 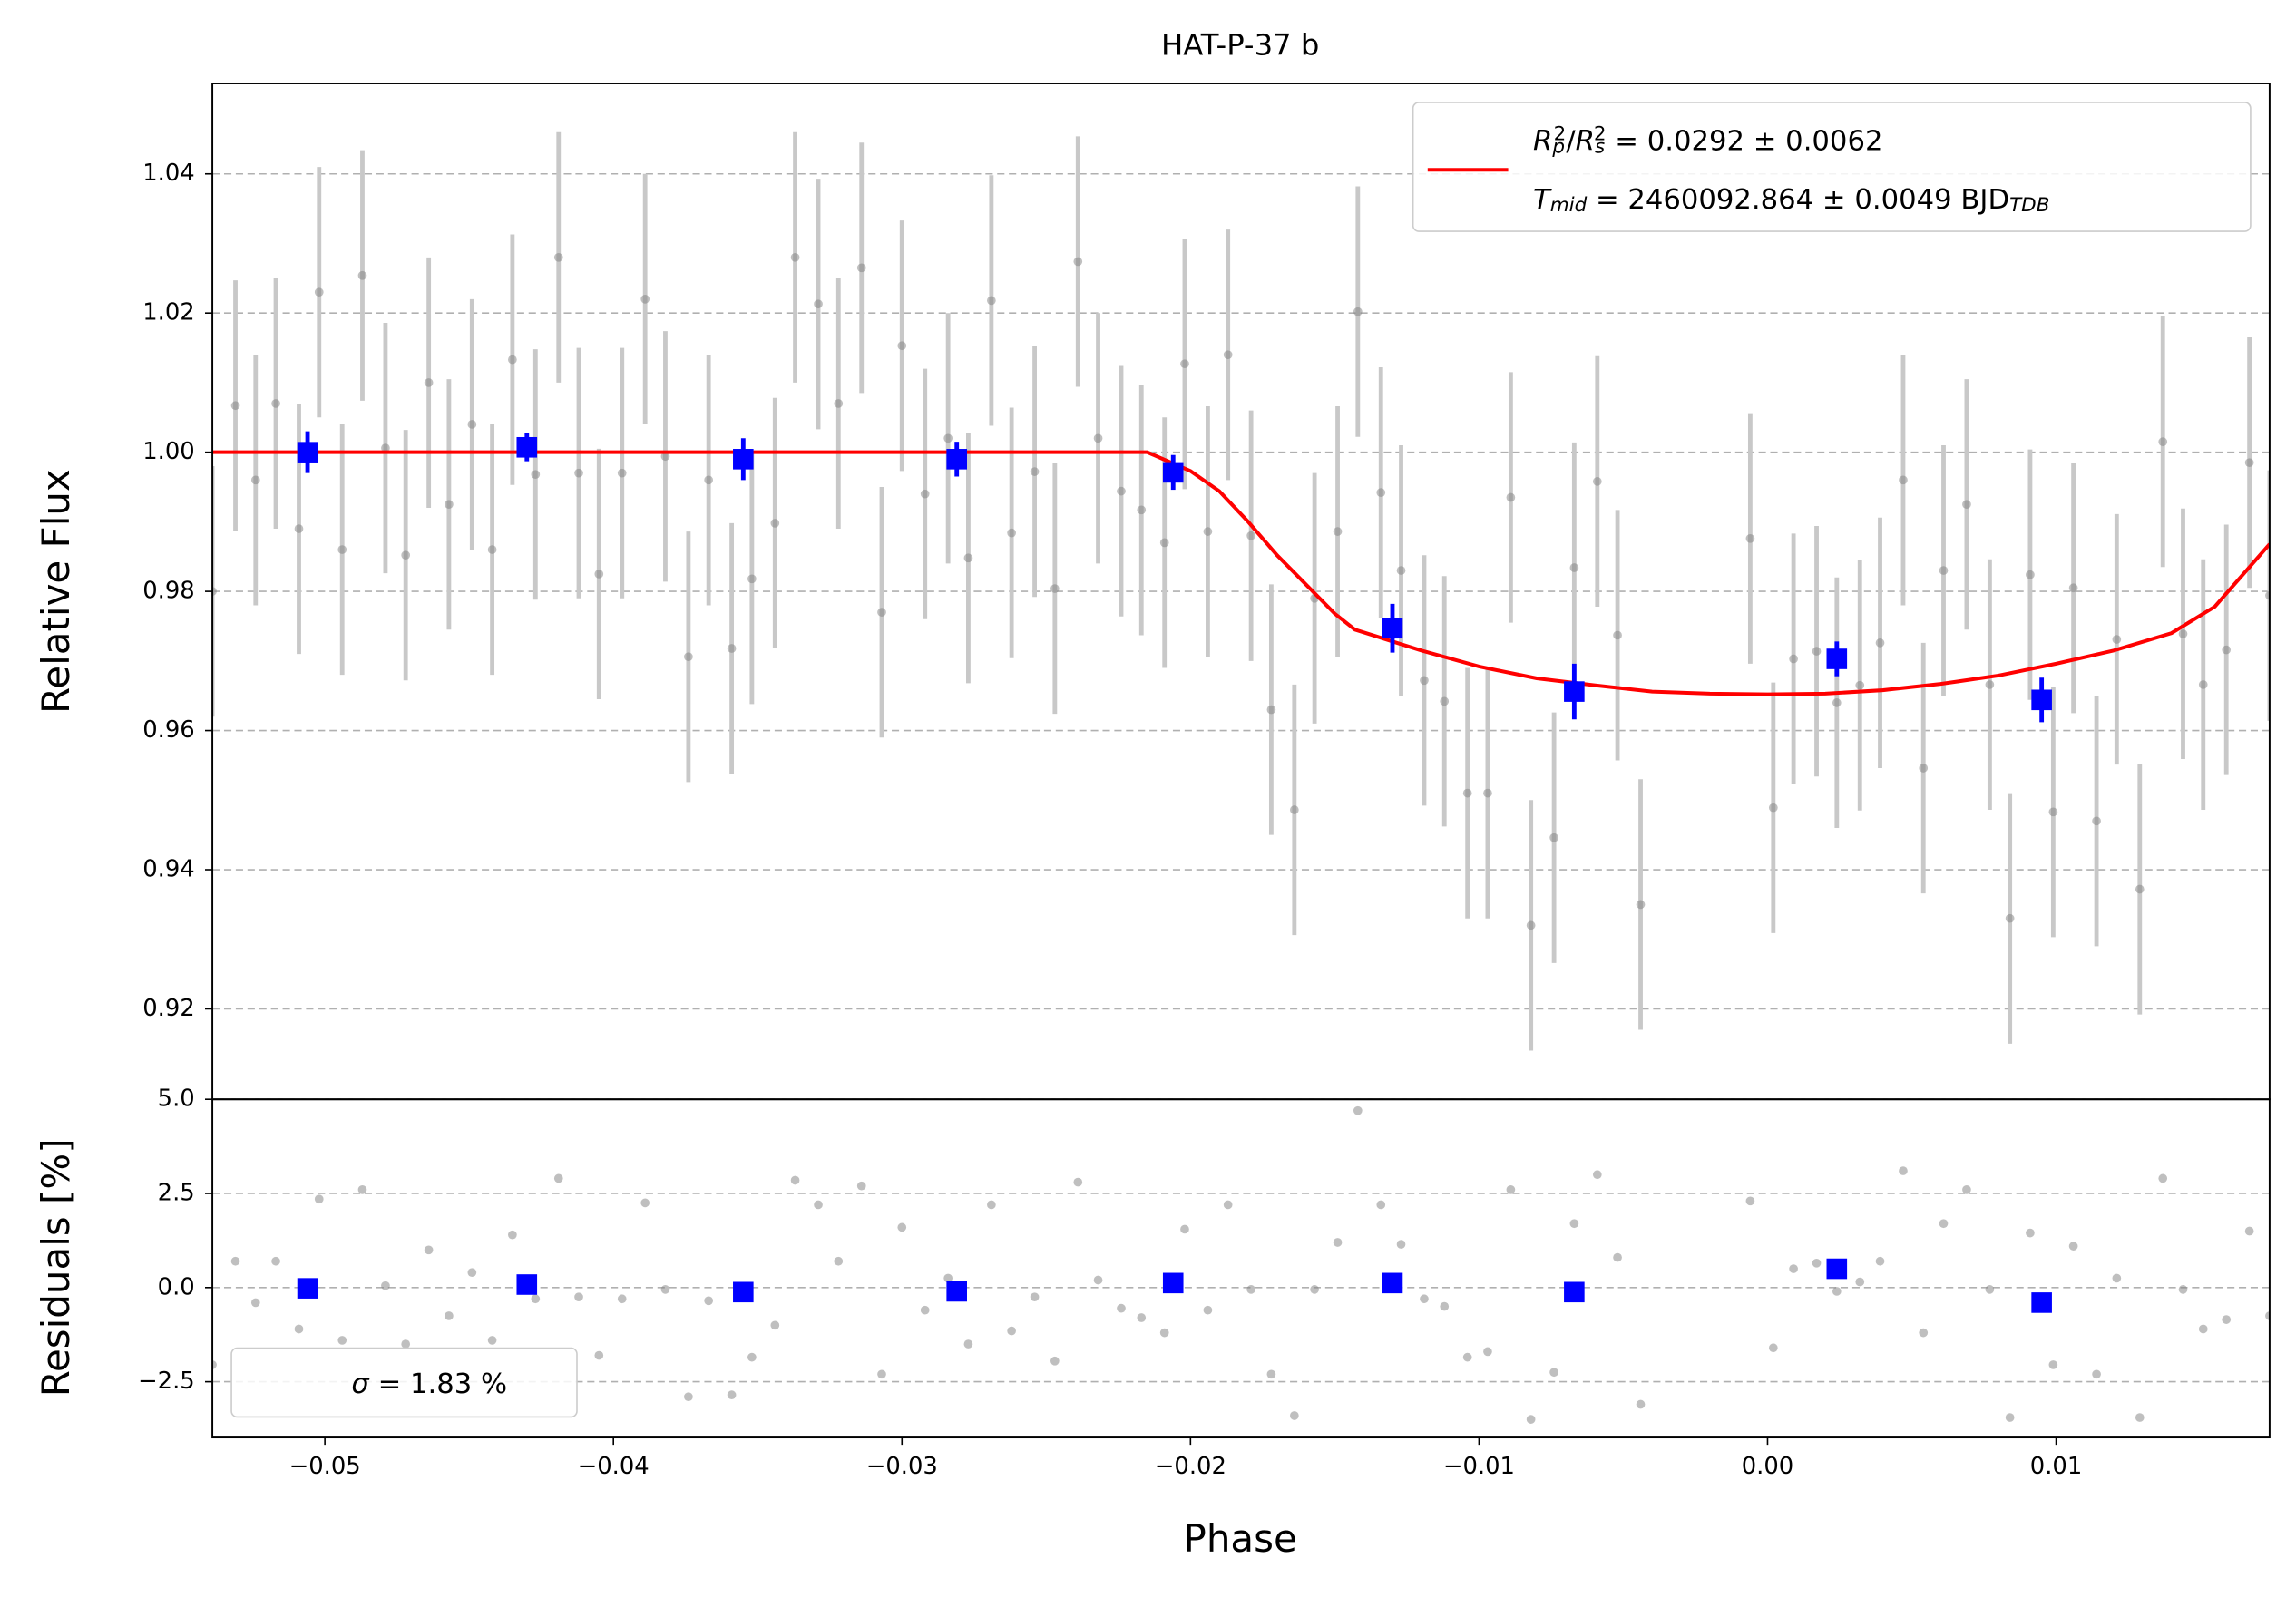 What do you see at coordinates (361, 1383) in the screenshot?
I see `legend-text-part: σ` at bounding box center [361, 1383].